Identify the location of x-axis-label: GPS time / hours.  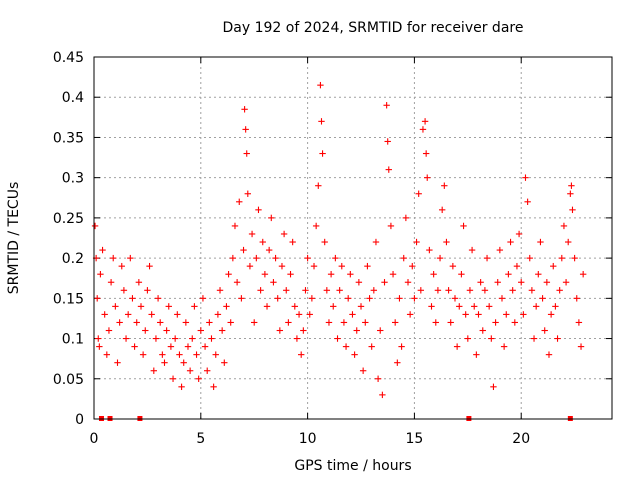
(352, 466).